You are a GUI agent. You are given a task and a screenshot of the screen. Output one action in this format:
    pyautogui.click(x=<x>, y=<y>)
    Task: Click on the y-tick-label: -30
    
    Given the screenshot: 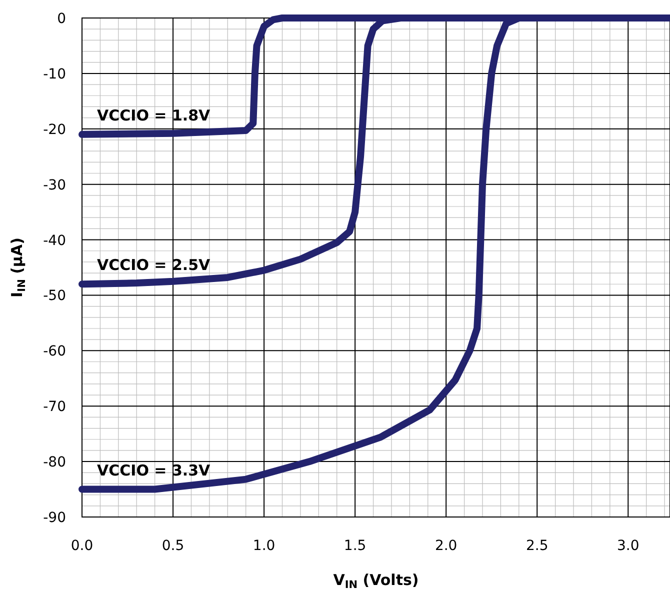 What is the action you would take?
    pyautogui.click(x=54, y=185)
    